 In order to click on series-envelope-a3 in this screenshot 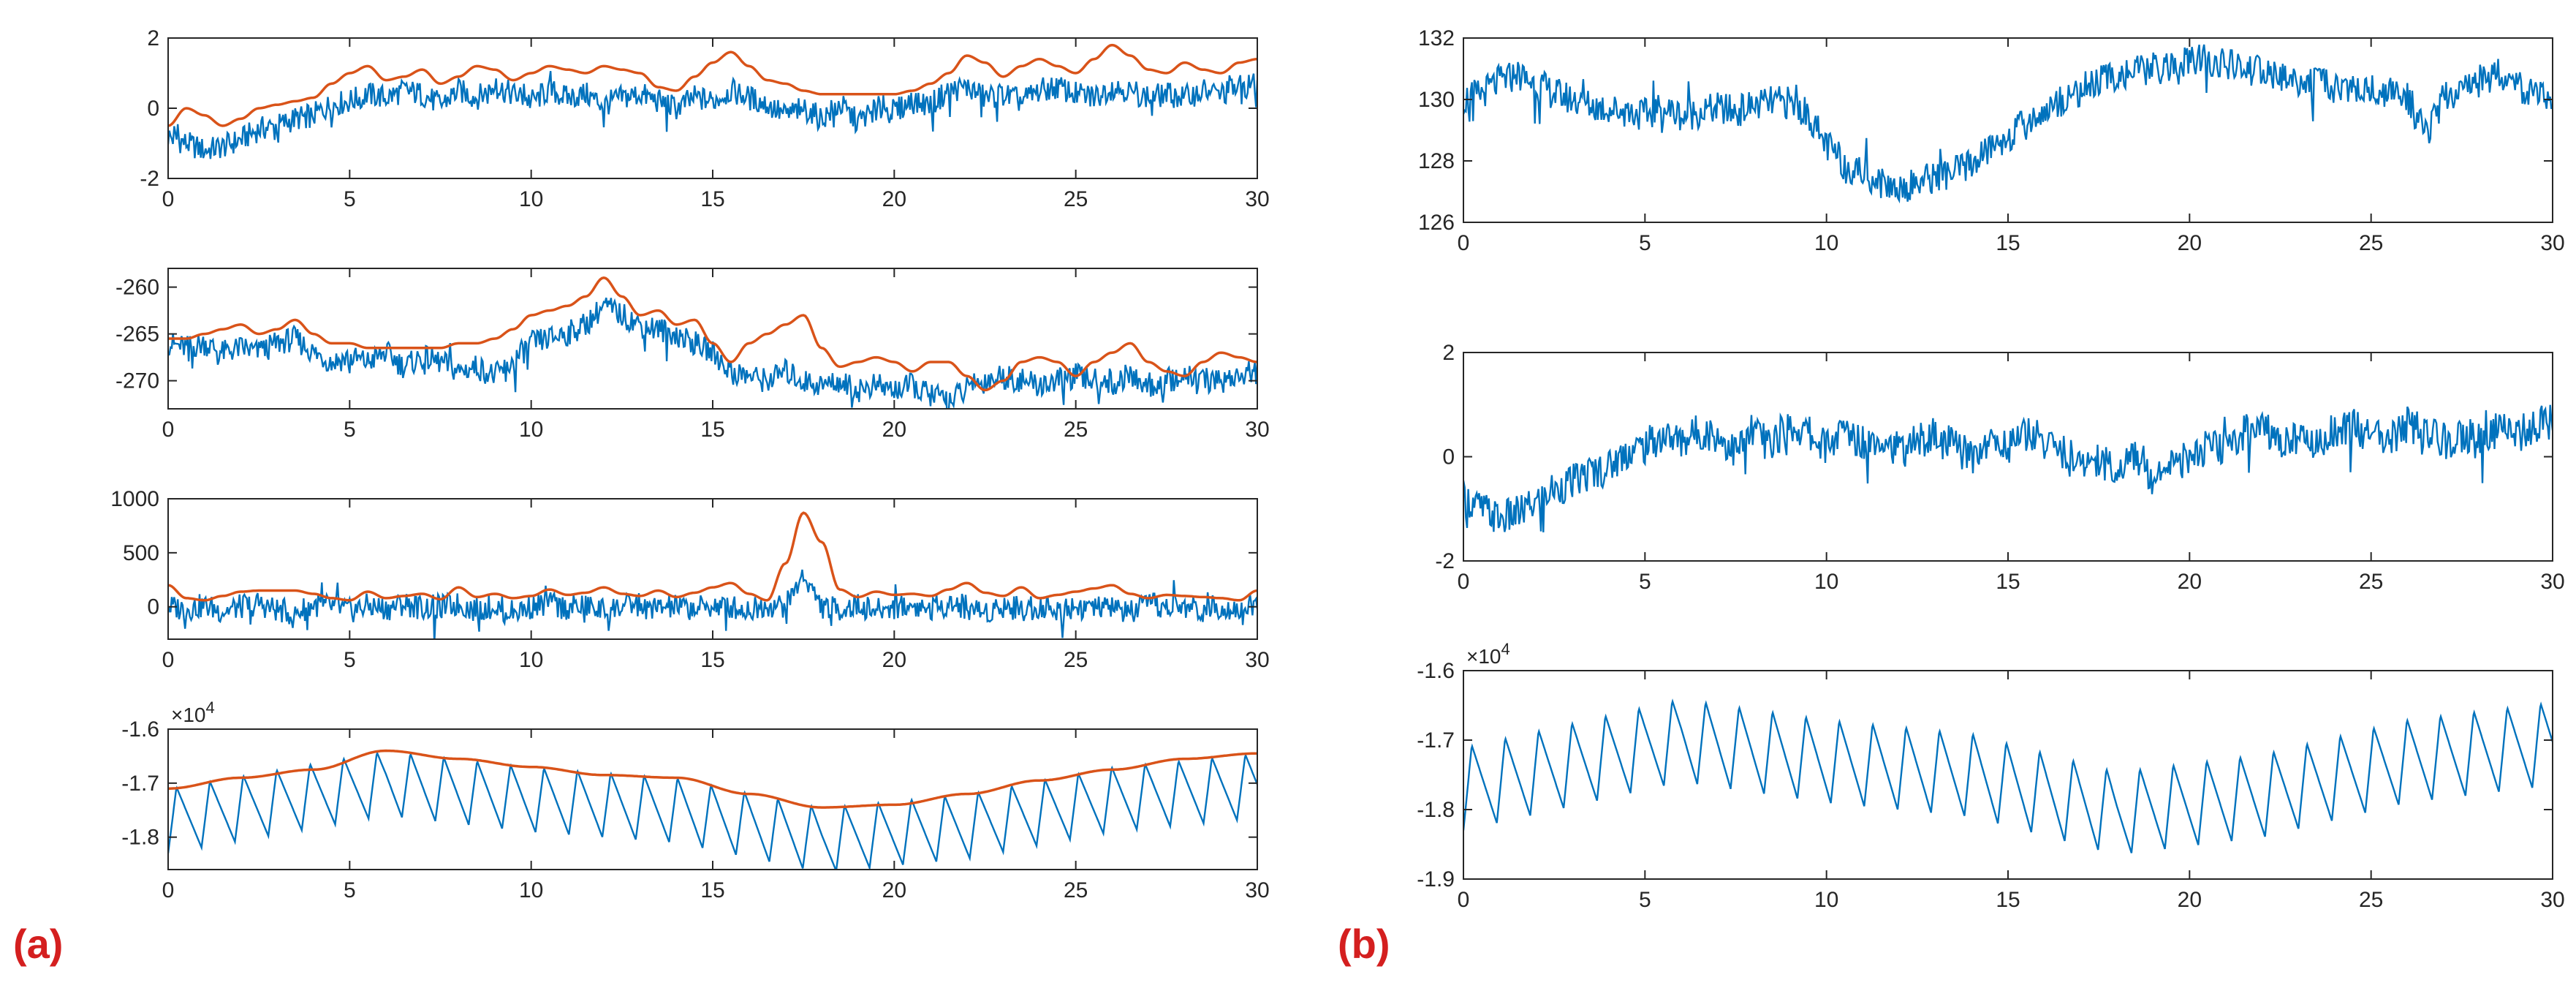, I will do `click(712, 556)`.